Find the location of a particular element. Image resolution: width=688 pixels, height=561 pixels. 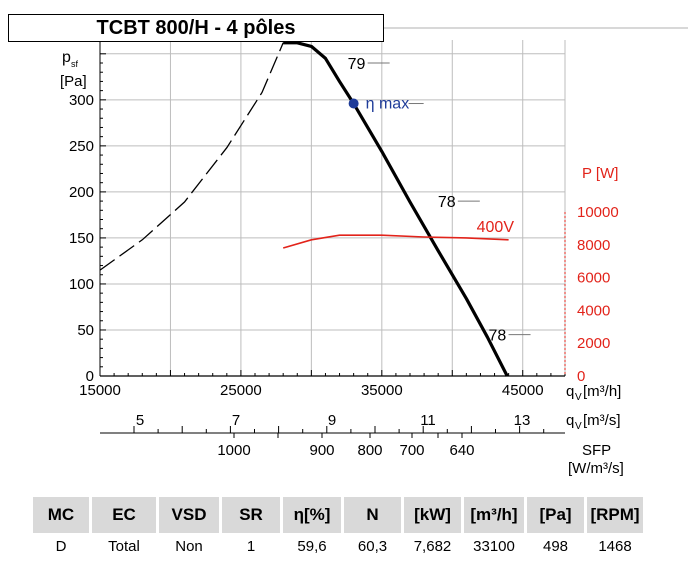

x-tick-label: 25000 is located at coordinates (241, 390).